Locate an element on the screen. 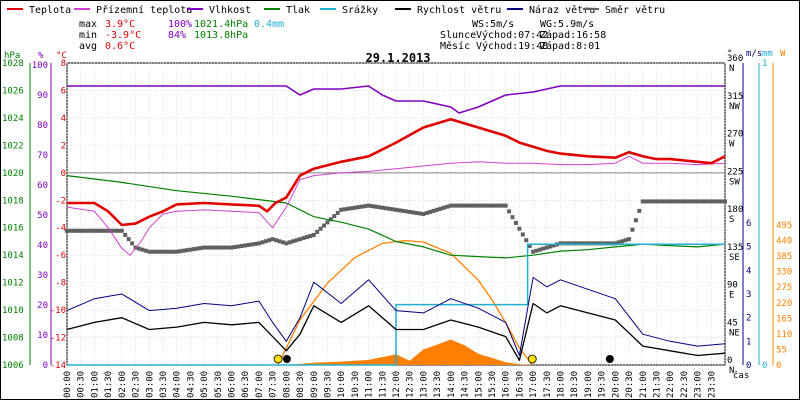  tick-c: -8 is located at coordinates (60, 284).